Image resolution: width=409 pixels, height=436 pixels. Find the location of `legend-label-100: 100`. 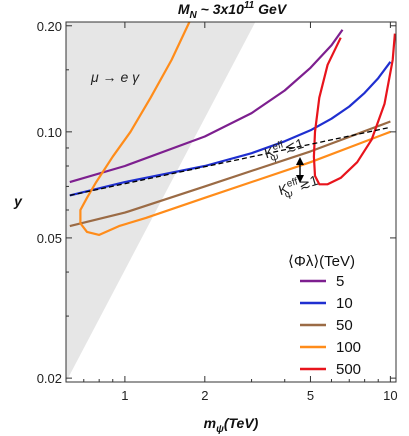

legend-label-100: 100 is located at coordinates (348, 347).